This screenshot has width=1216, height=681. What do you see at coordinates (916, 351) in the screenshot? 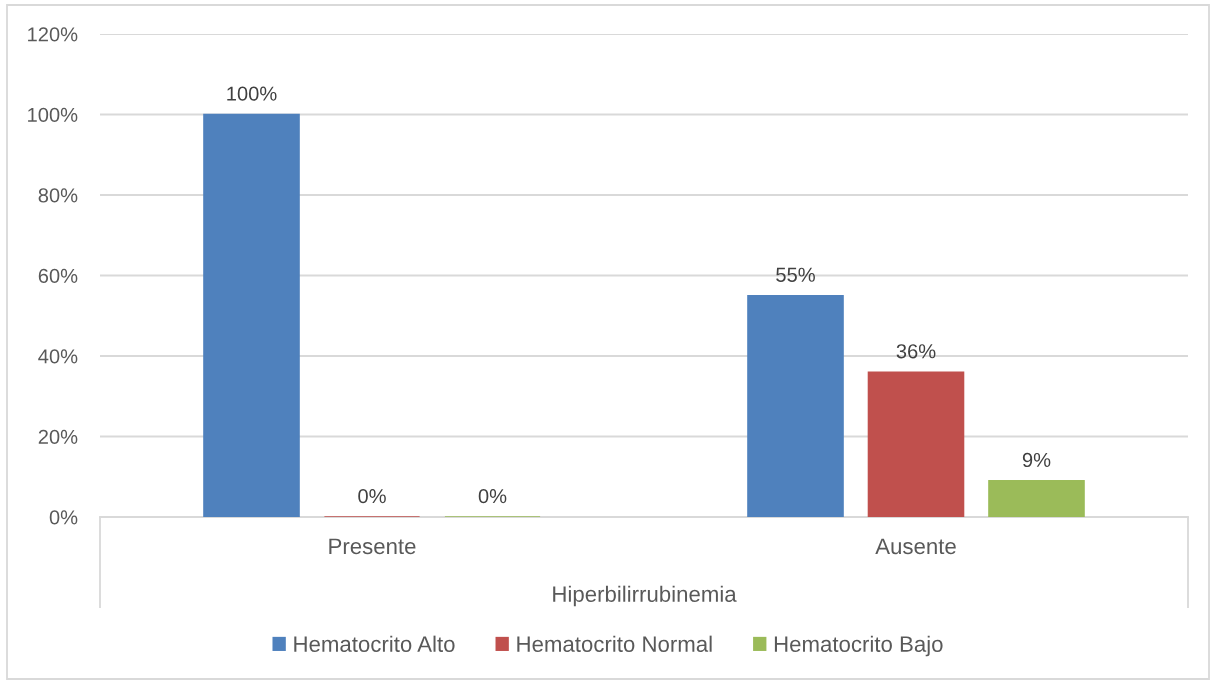
I see `data-label: 36%` at bounding box center [916, 351].